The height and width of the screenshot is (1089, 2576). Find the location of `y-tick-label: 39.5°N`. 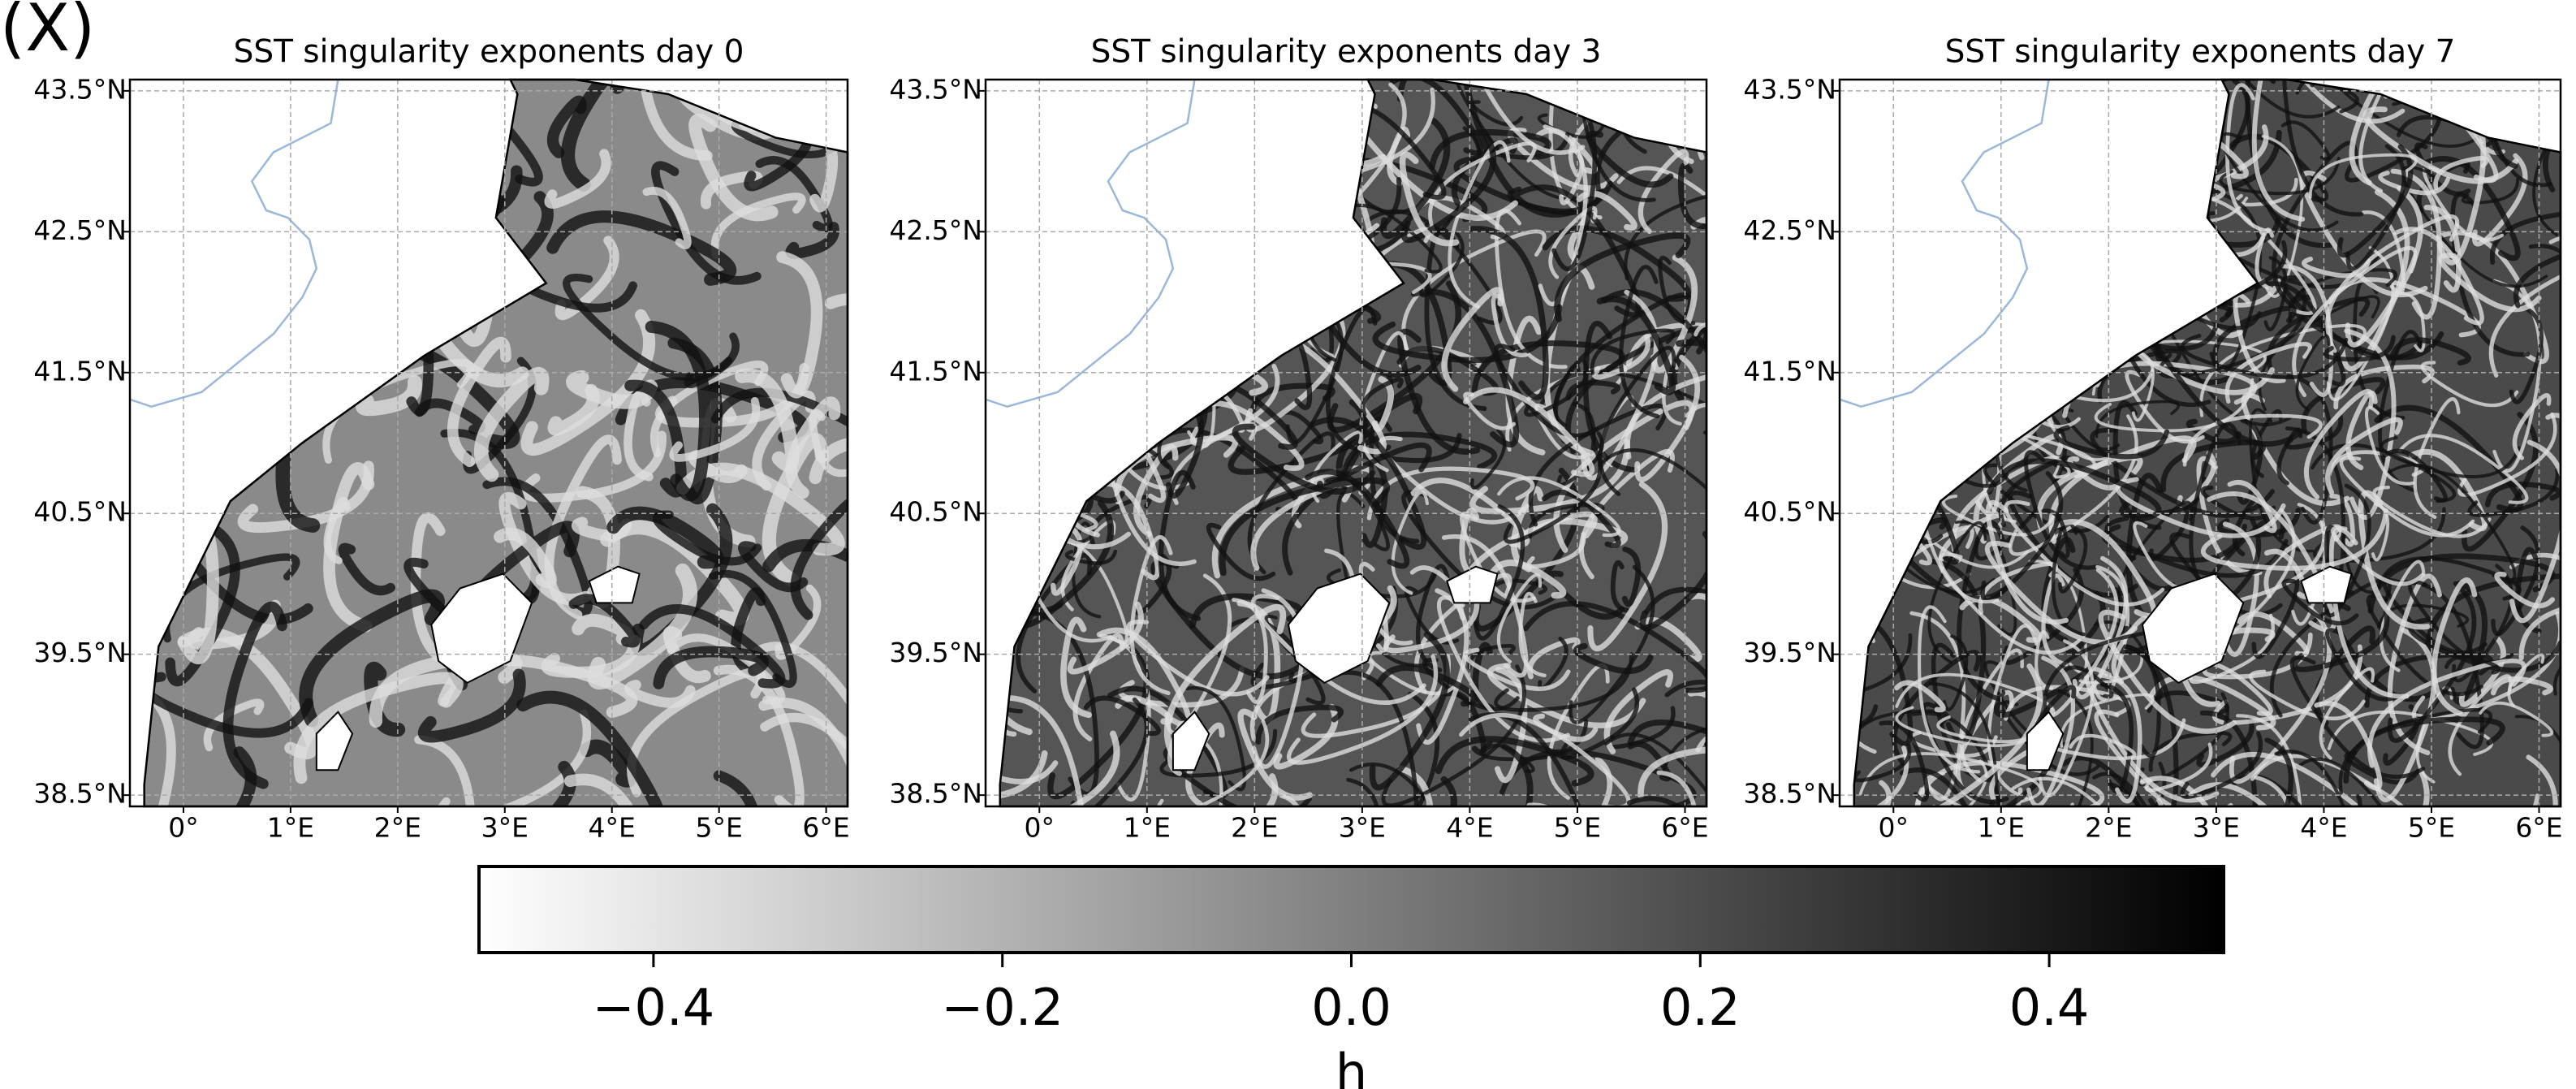

y-tick-label: 39.5°N is located at coordinates (80, 652).